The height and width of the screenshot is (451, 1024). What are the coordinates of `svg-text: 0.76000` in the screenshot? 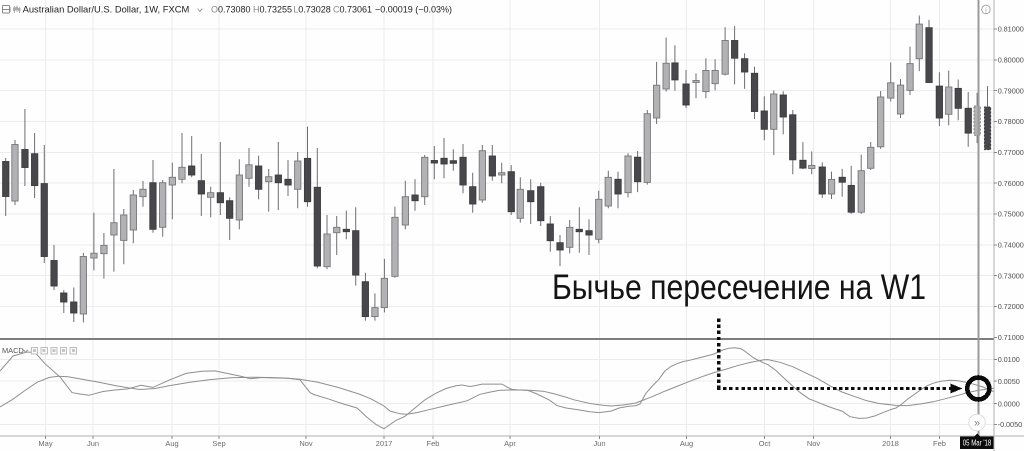 It's located at (1011, 183).